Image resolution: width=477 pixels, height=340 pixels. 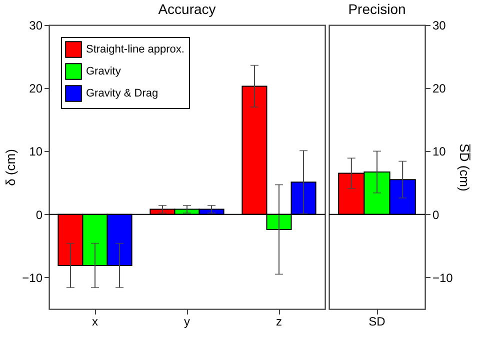 What do you see at coordinates (436, 215) in the screenshot?
I see `y2-tick-label: 0` at bounding box center [436, 215].